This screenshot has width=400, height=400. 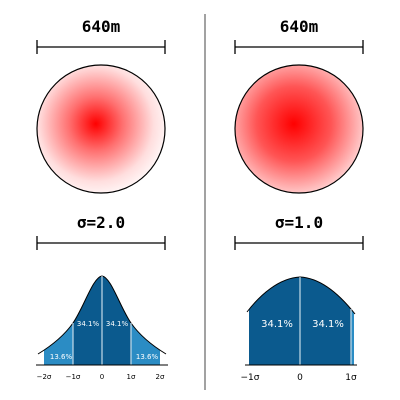 I want to click on distance-scale-bar-right, so click(x=299, y=47).